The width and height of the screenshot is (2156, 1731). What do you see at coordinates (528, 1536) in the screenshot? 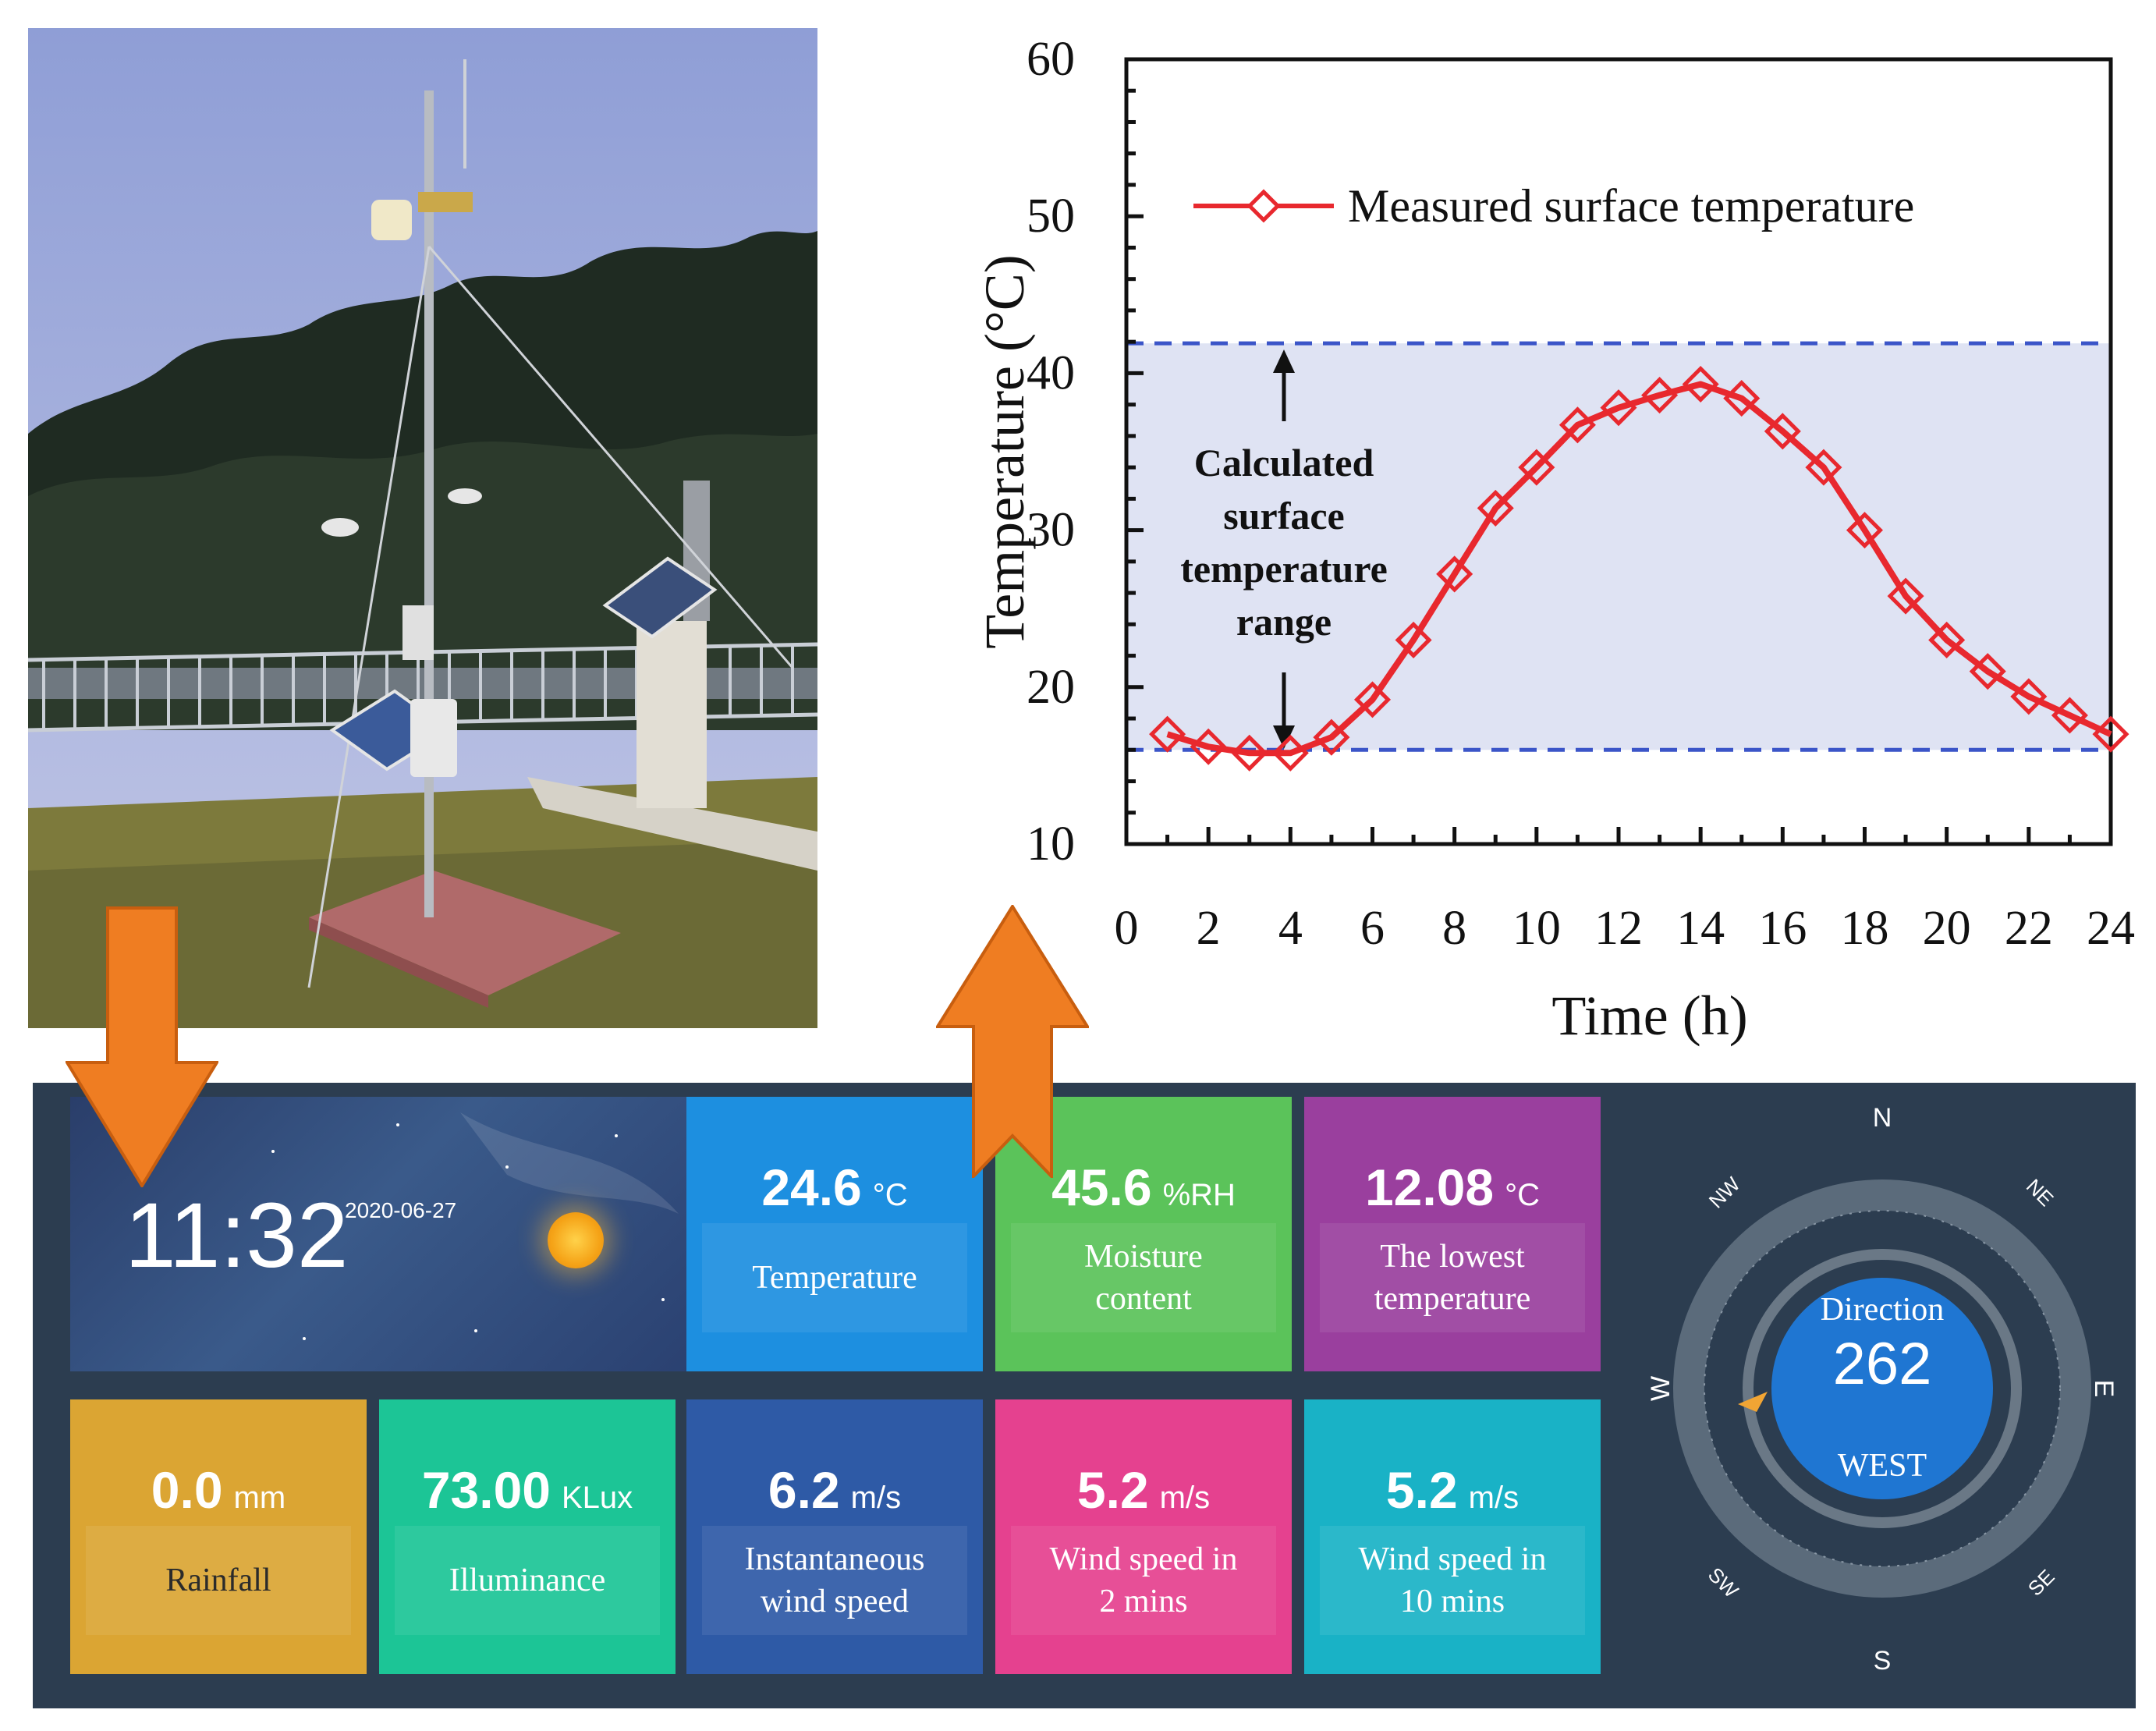
I see `illuminance-tile: 73.00 KLux Illuminance` at bounding box center [528, 1536].